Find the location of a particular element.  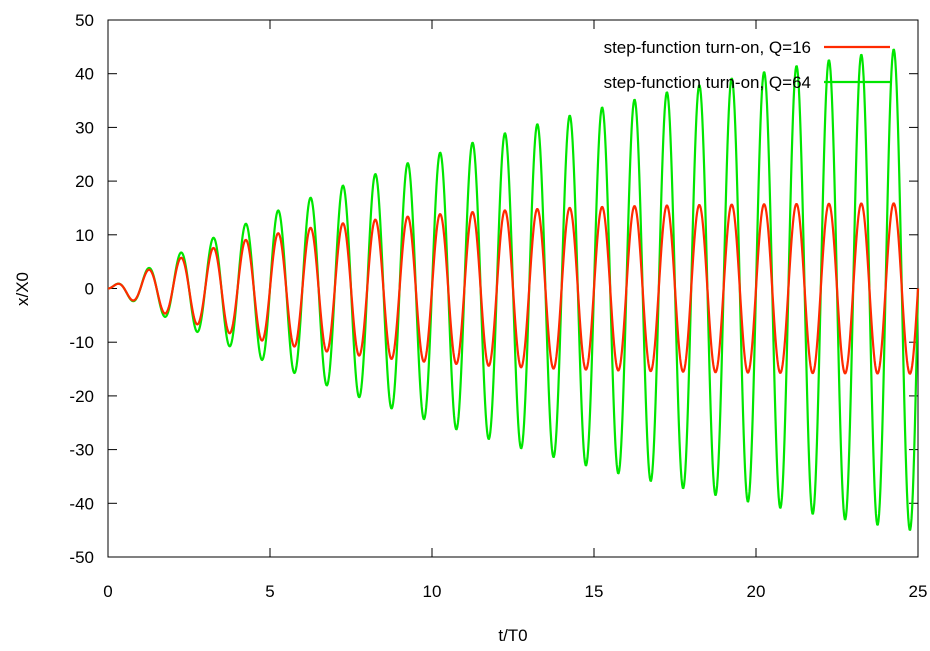

x-tick-label: 20 is located at coordinates (756, 591).